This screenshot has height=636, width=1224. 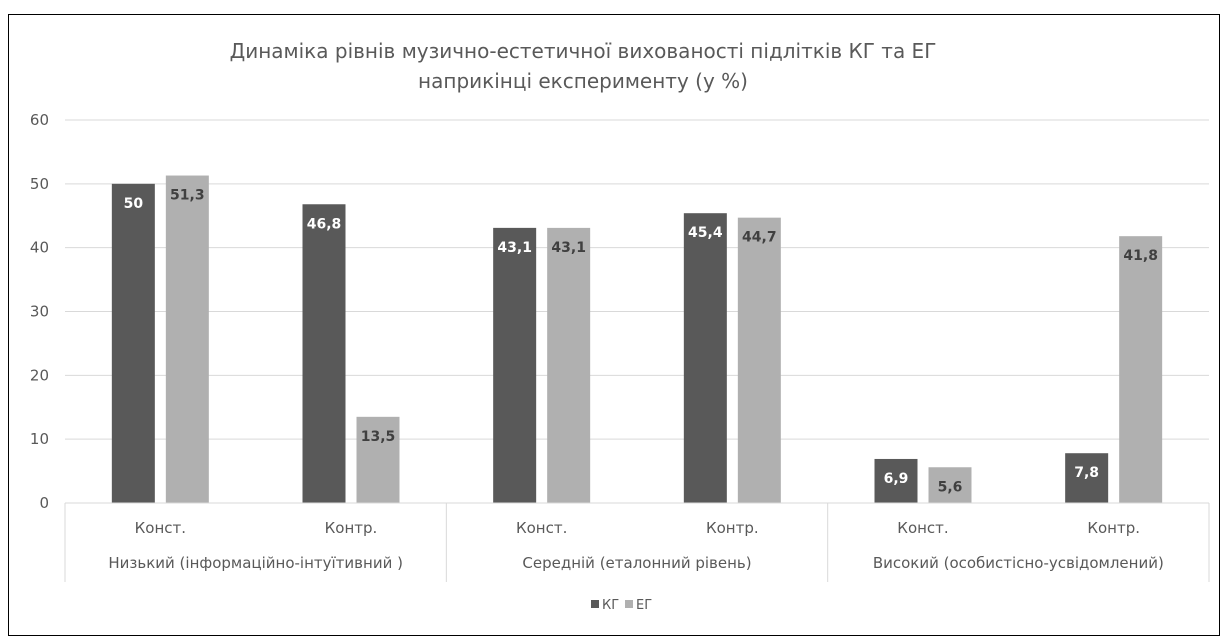 I want to click on y-tick-label: 60, so click(x=39, y=120).